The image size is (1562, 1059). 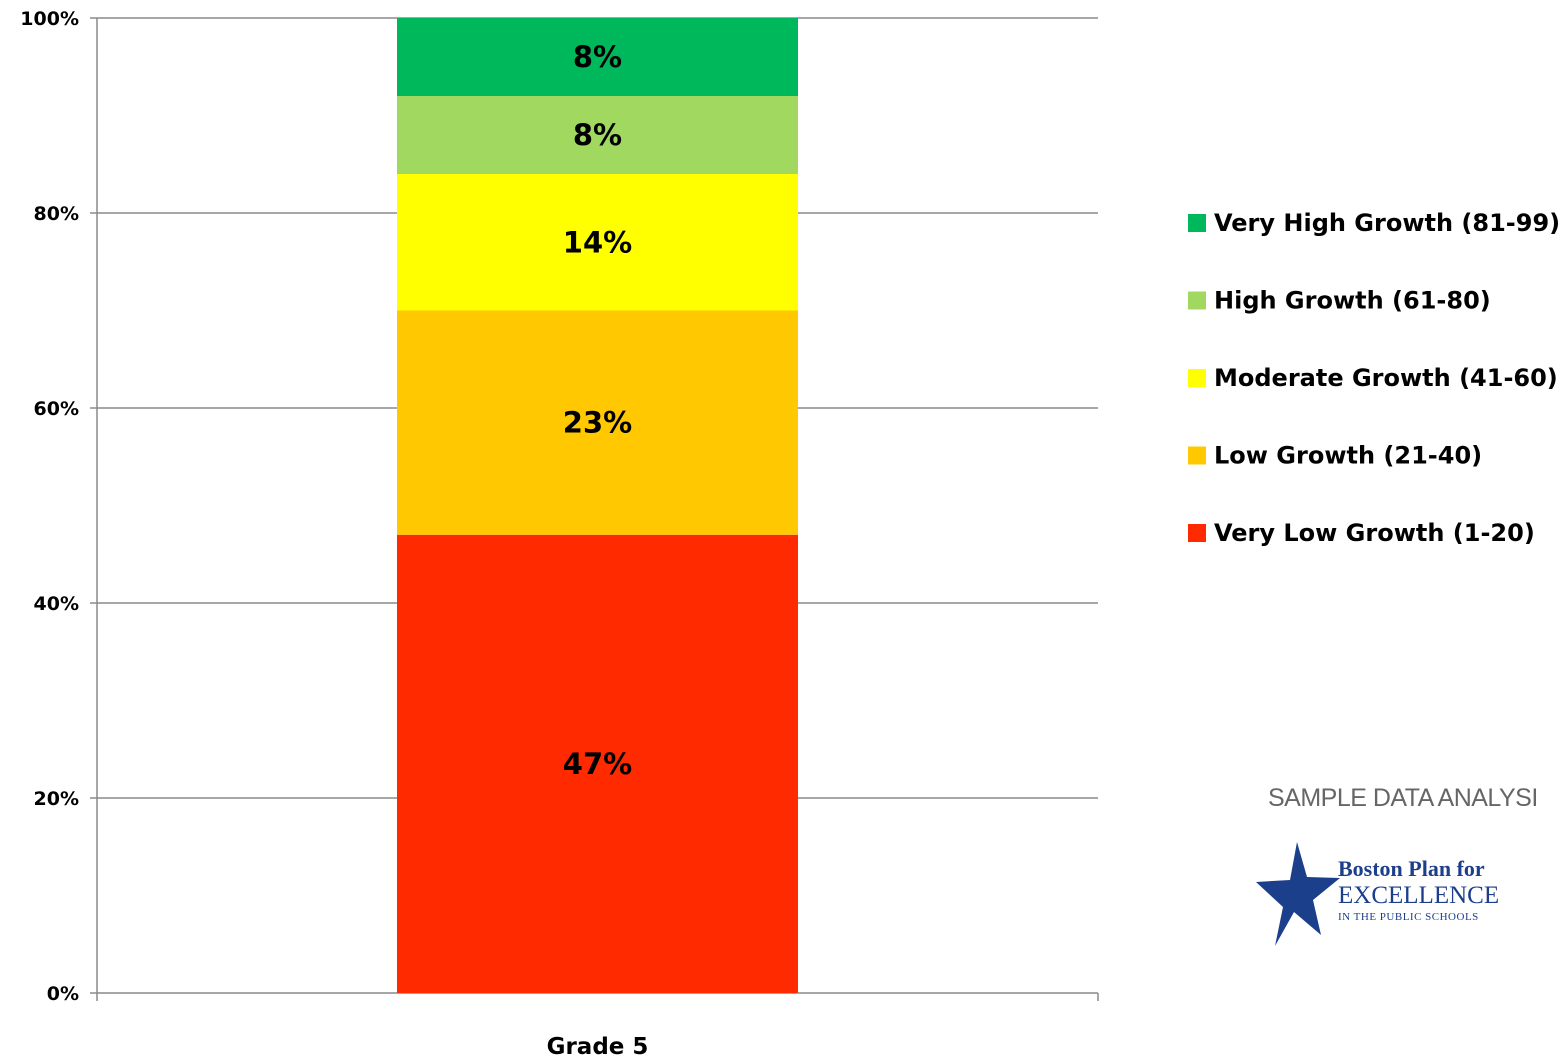 I want to click on legend-label: Moderate Growth (41-60), so click(x=1386, y=378).